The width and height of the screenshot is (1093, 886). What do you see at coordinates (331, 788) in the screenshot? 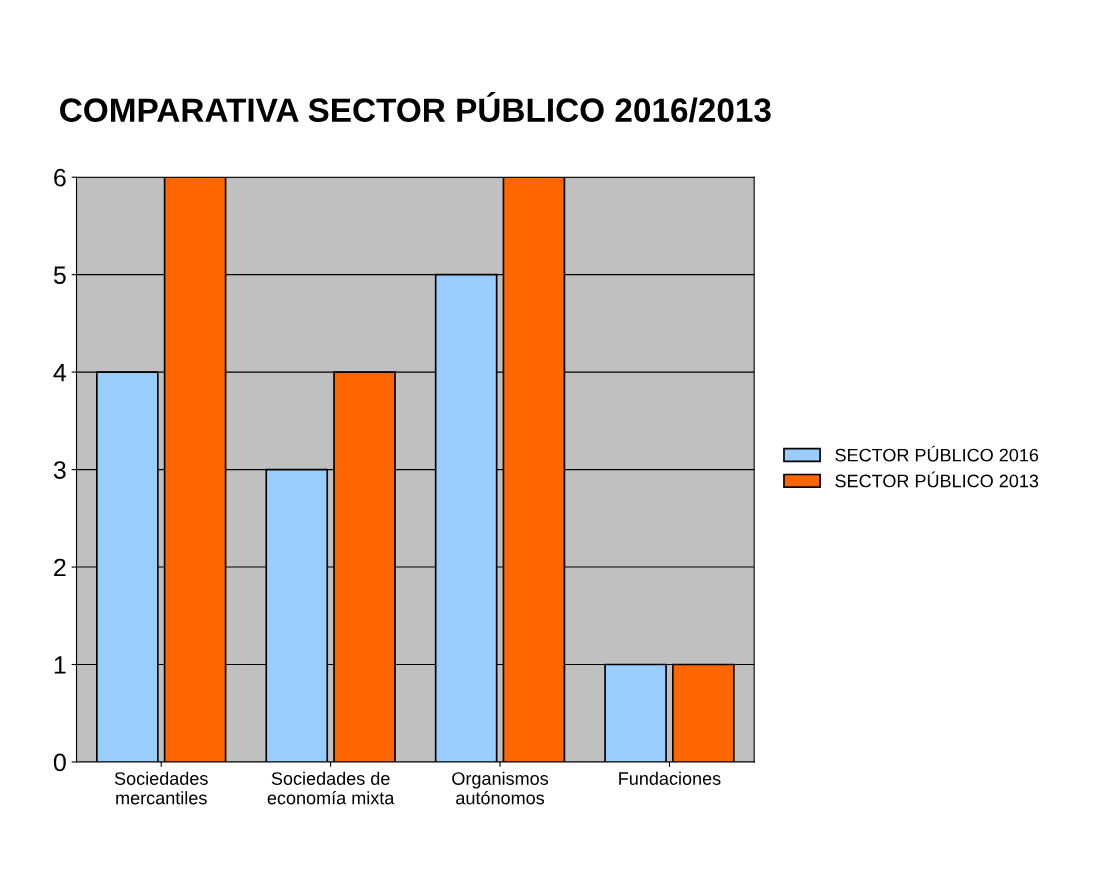
I see `x-tick-label: Sociedades de economía mixta` at bounding box center [331, 788].